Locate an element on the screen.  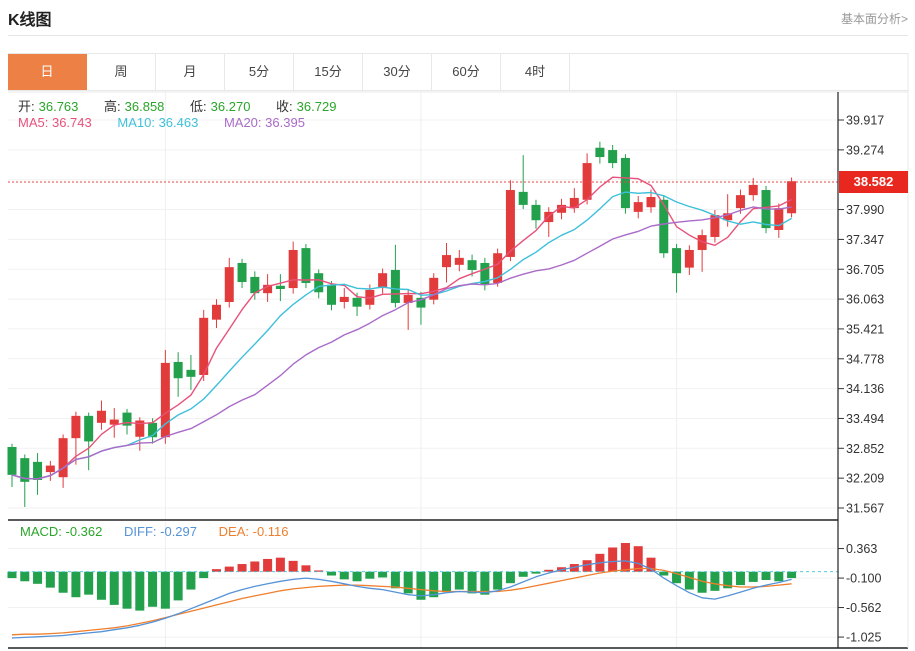
low-label: 低: is located at coordinates (198, 106).